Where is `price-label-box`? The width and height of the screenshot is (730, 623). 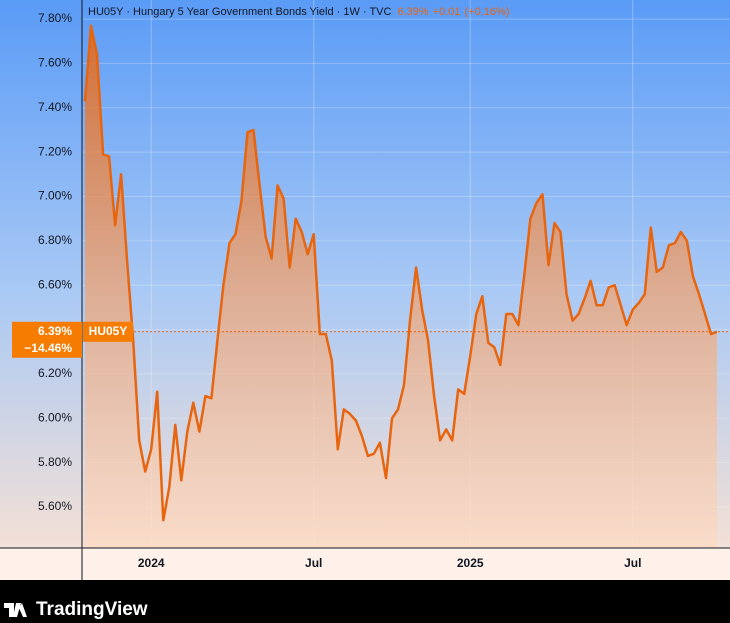
price-label-box is located at coordinates (47, 339).